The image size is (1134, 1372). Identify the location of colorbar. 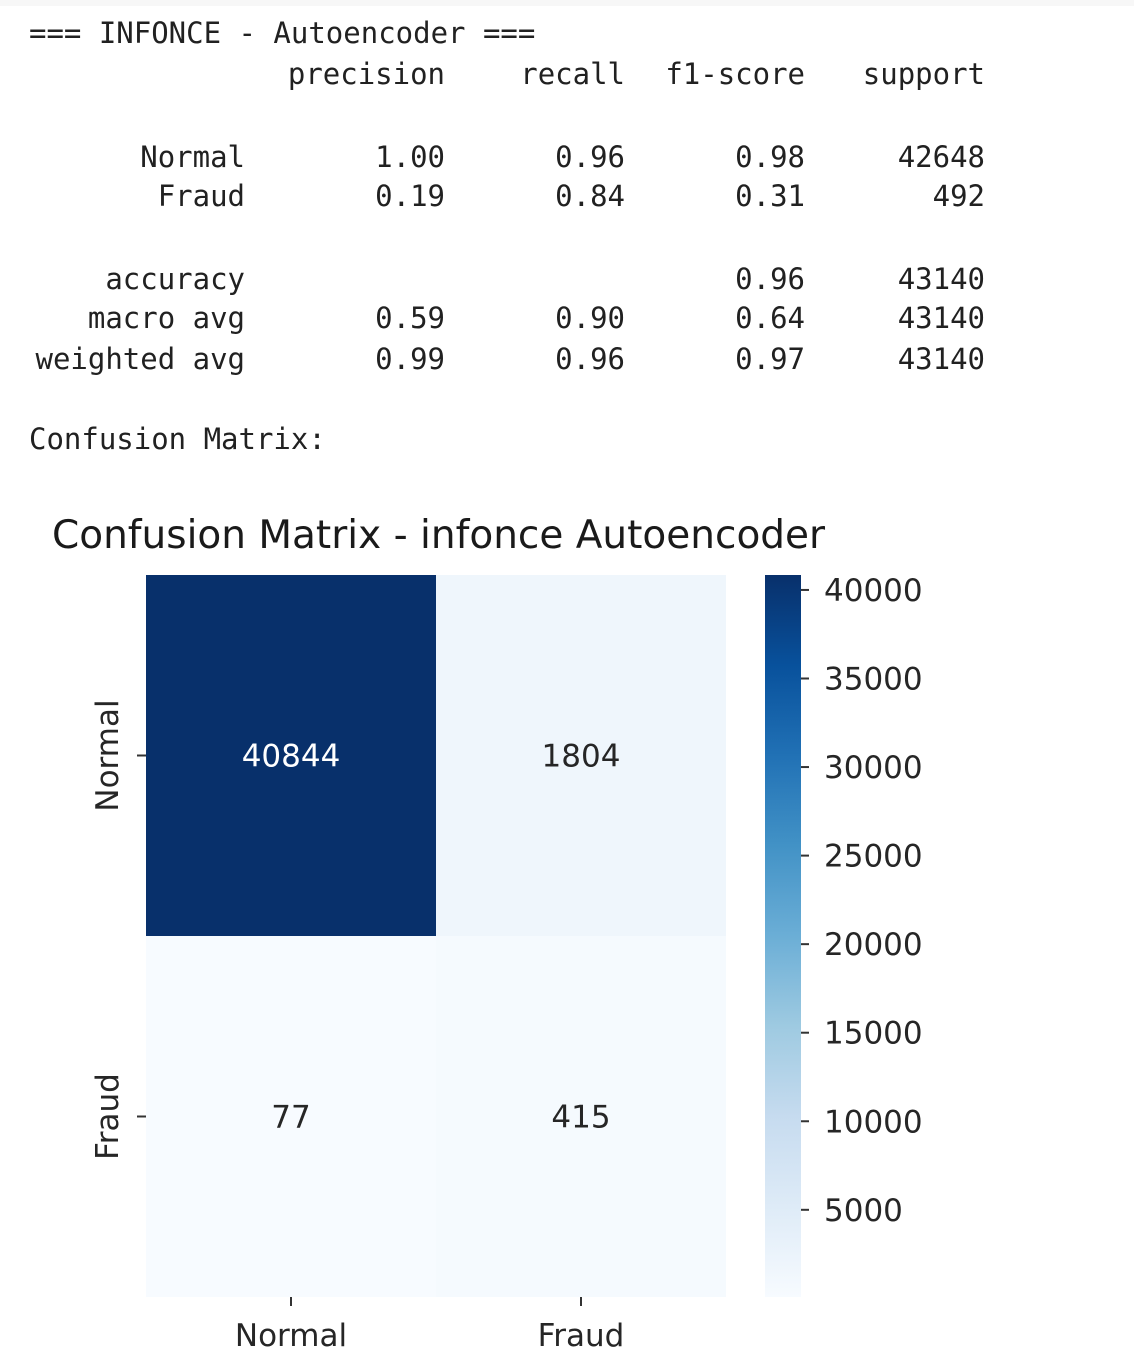
(783, 936).